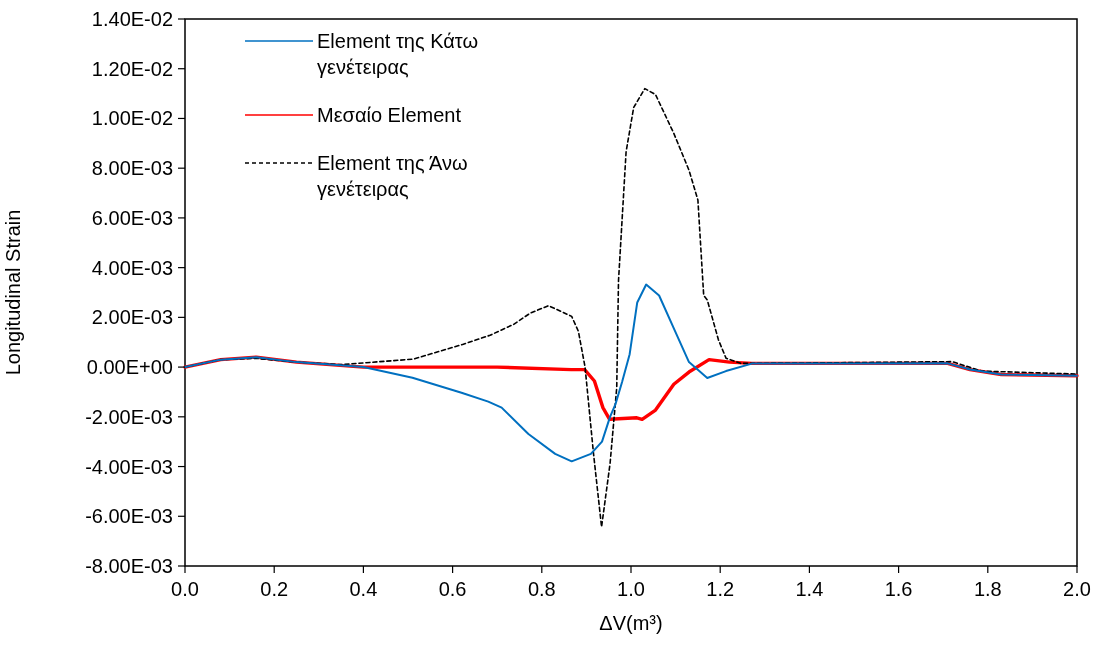 This screenshot has width=1101, height=651. Describe the element at coordinates (132, 19) in the screenshot. I see `y-tick-label: 1.40E-02` at that location.